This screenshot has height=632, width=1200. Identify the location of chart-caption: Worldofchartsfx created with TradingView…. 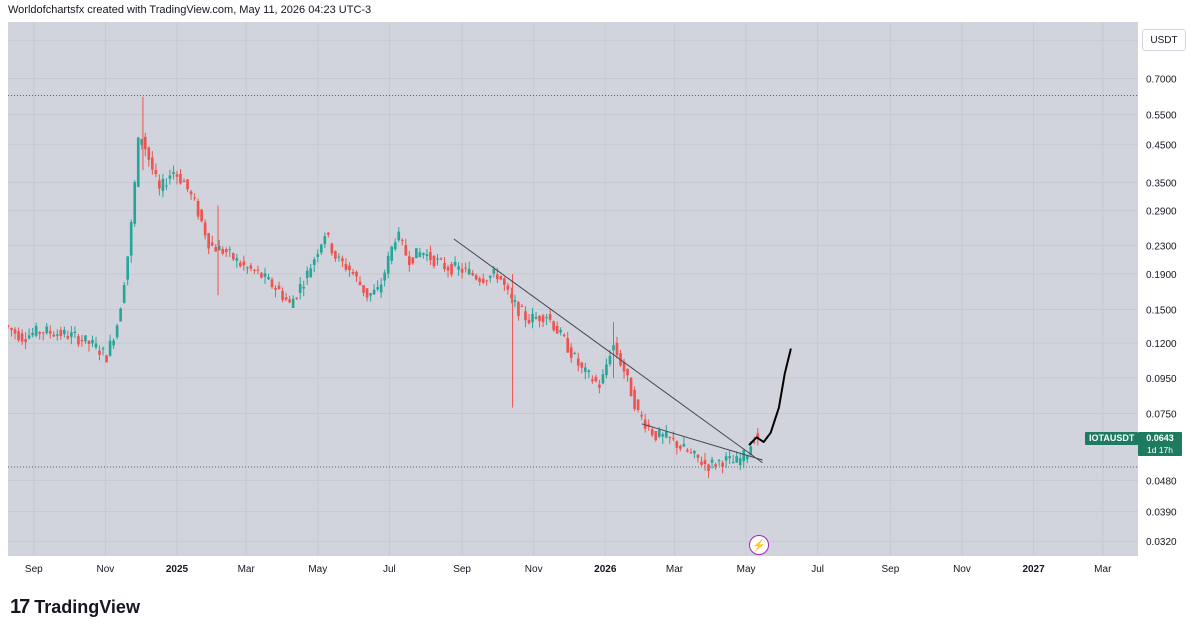
(190, 10).